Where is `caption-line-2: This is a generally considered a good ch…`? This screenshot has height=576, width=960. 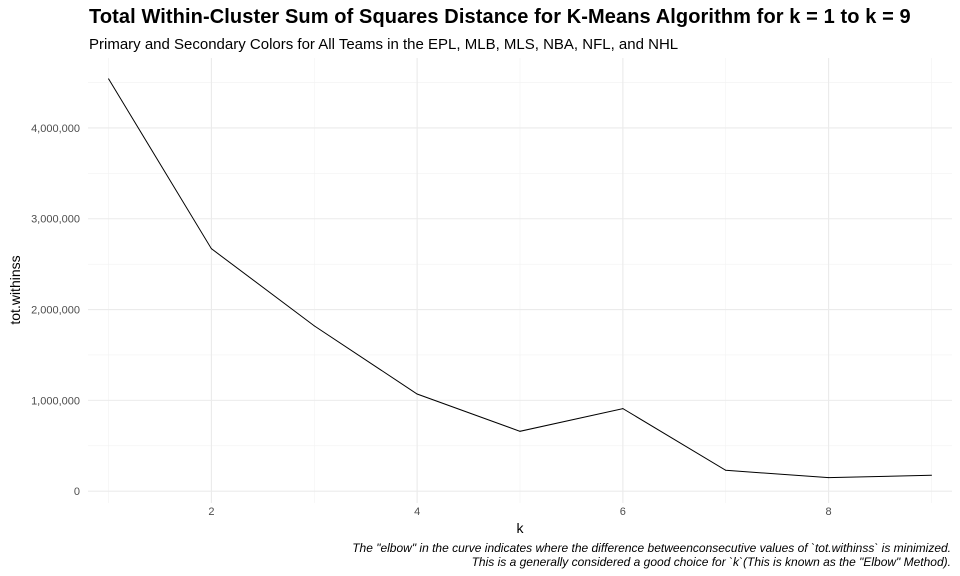 caption-line-2: This is a generally considered a good ch… is located at coordinates (711, 562).